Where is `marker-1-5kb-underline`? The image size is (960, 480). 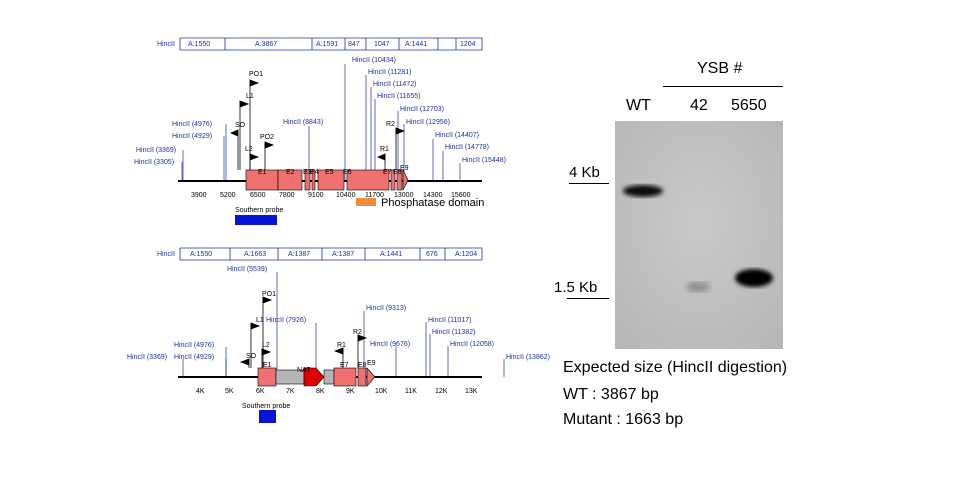 marker-1-5kb-underline is located at coordinates (588, 298).